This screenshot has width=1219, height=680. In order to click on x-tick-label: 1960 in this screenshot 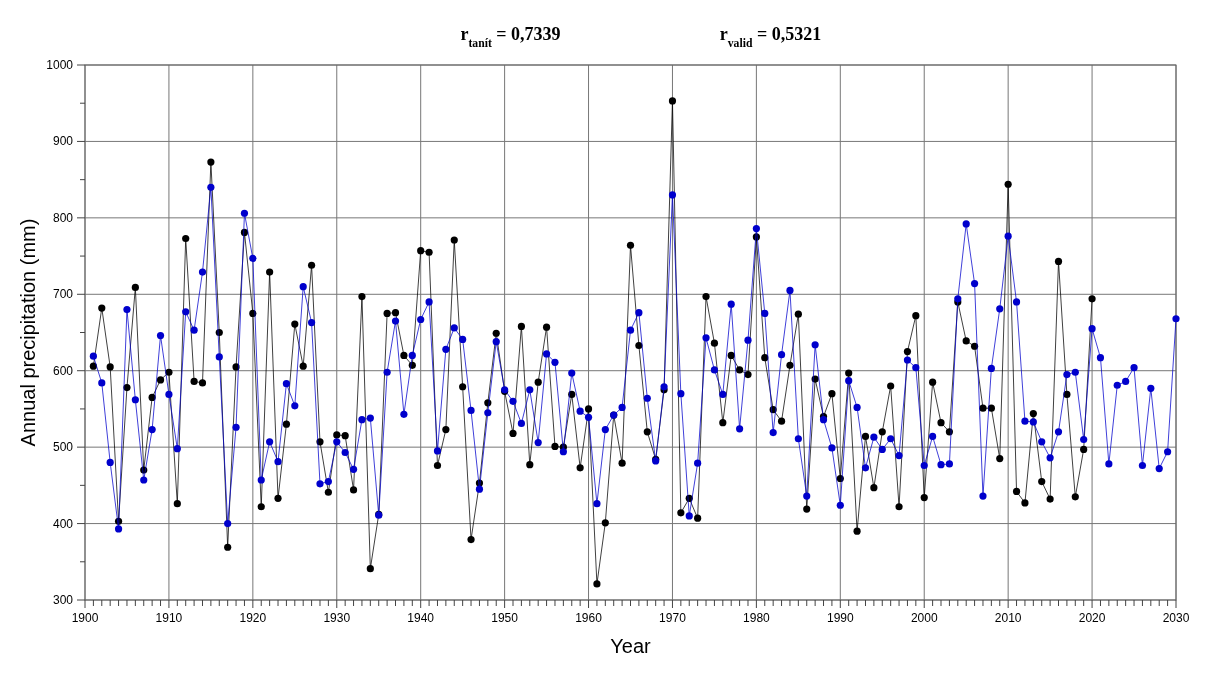, I will do `click(589, 618)`.